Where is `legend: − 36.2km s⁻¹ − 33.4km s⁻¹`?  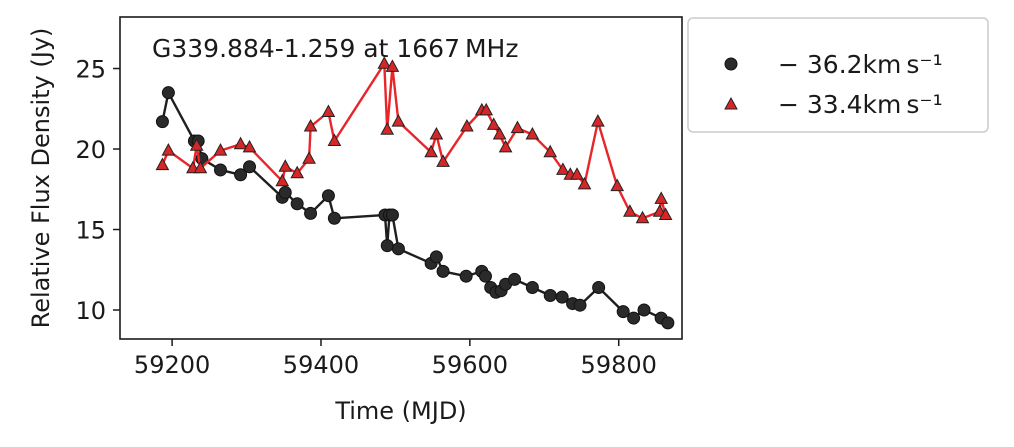 legend: − 36.2km s⁻¹ − 33.4km s⁻¹ is located at coordinates (838, 75).